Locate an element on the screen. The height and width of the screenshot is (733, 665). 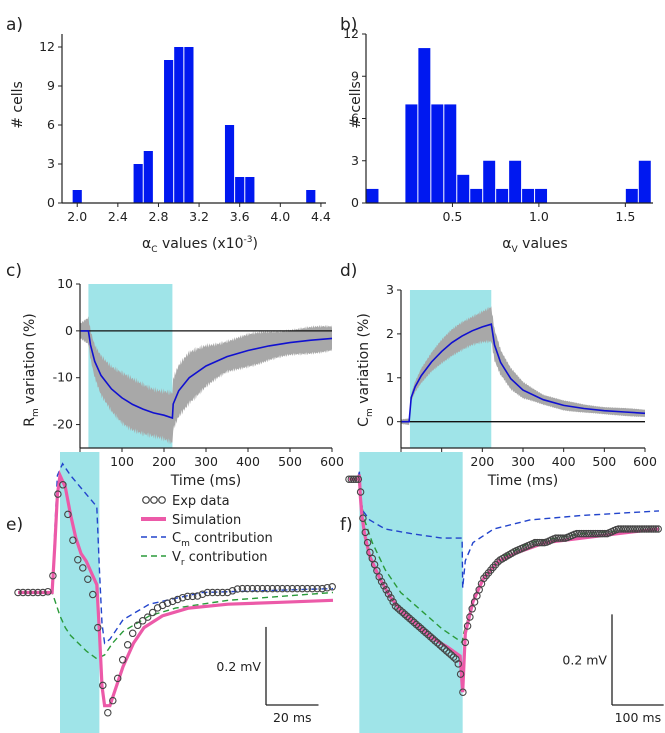
x-tick-label: 2.4 is located at coordinates (118, 216).